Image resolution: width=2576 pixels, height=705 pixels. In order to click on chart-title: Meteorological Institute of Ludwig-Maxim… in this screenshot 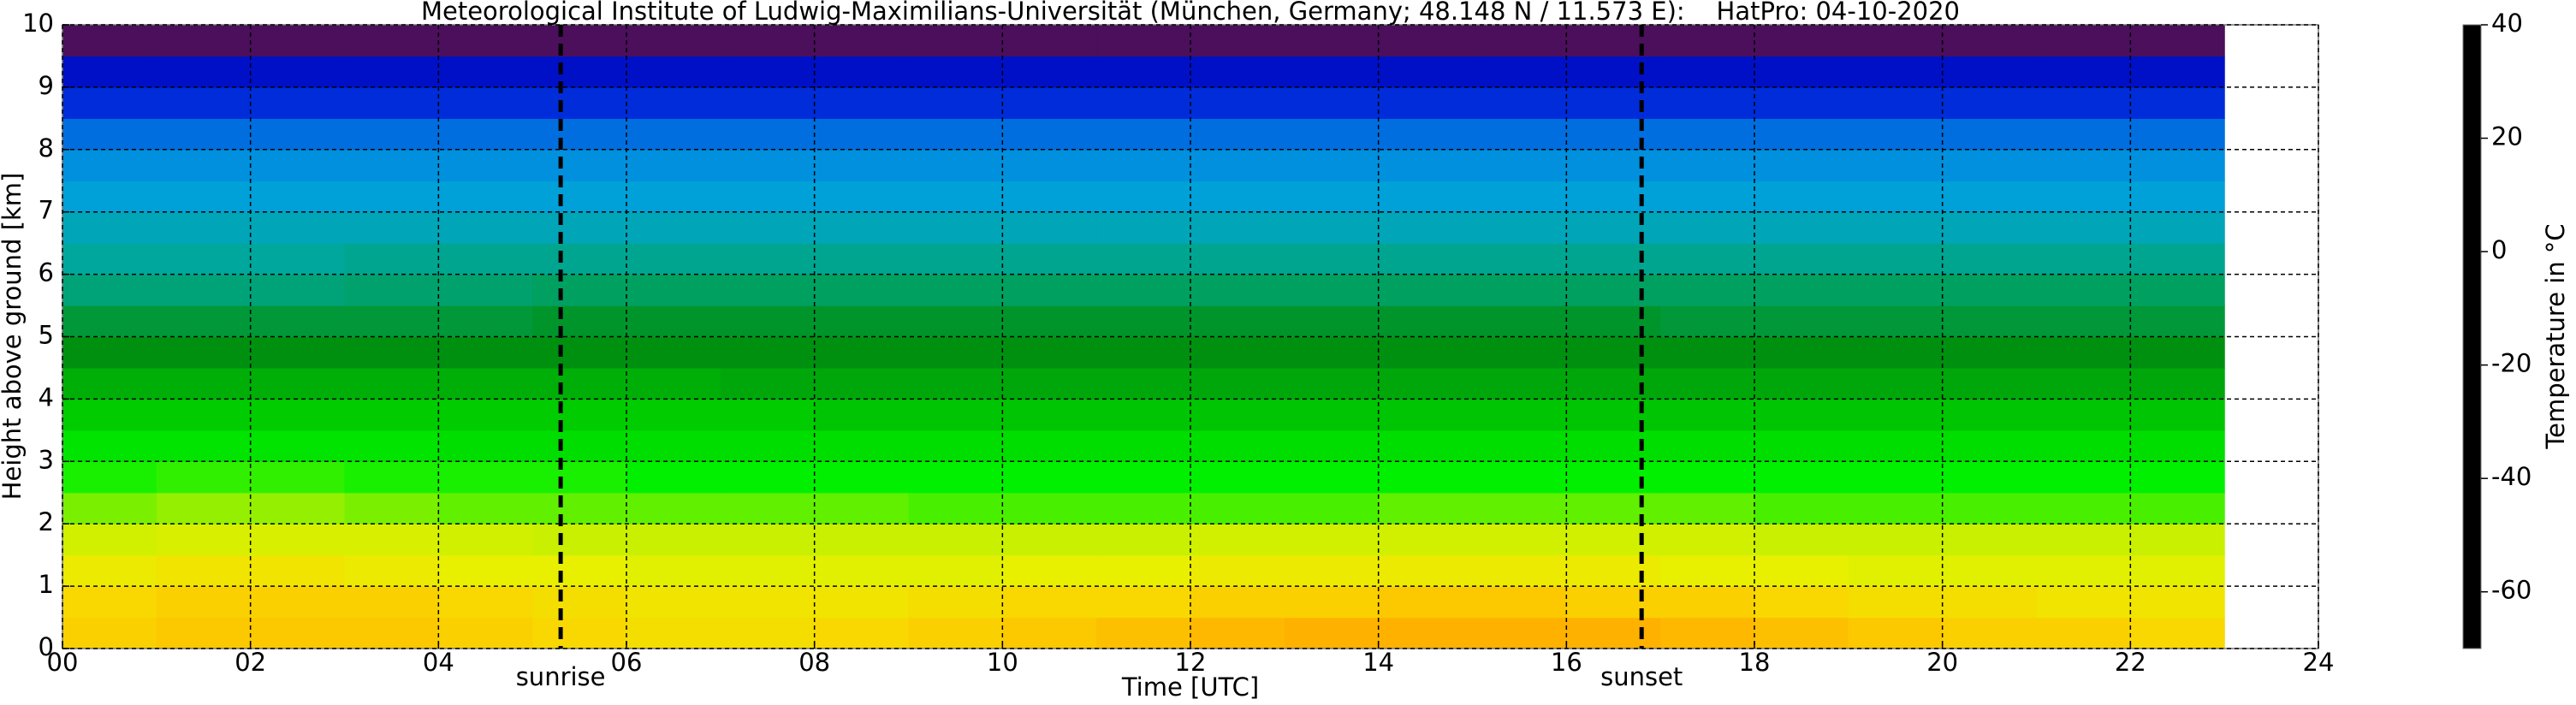, I will do `click(1190, 13)`.